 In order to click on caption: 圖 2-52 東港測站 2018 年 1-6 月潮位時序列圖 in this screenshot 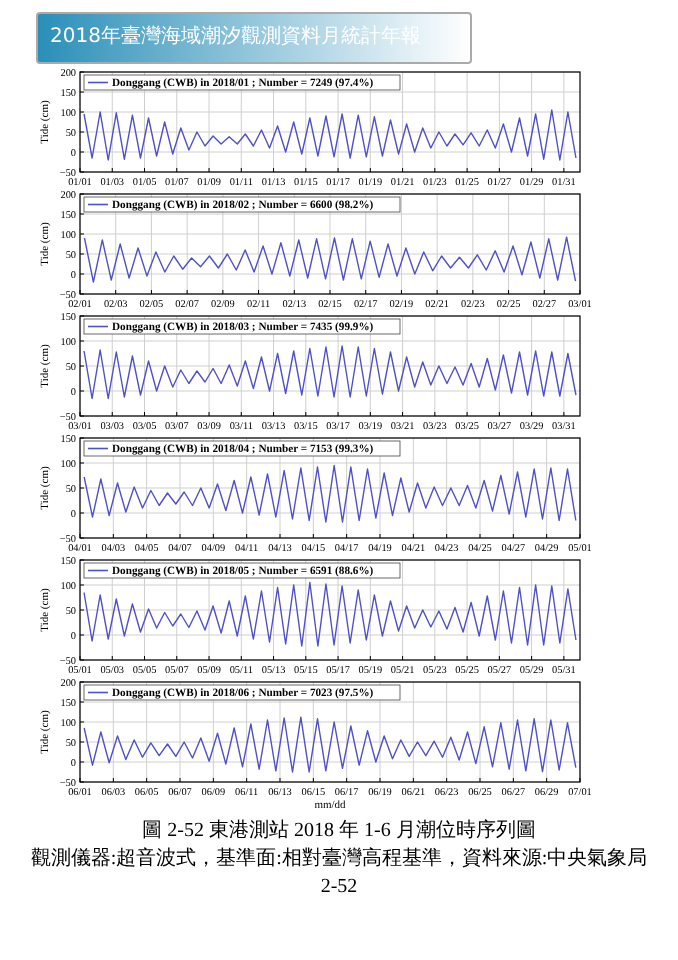, I will do `click(339, 832)`.